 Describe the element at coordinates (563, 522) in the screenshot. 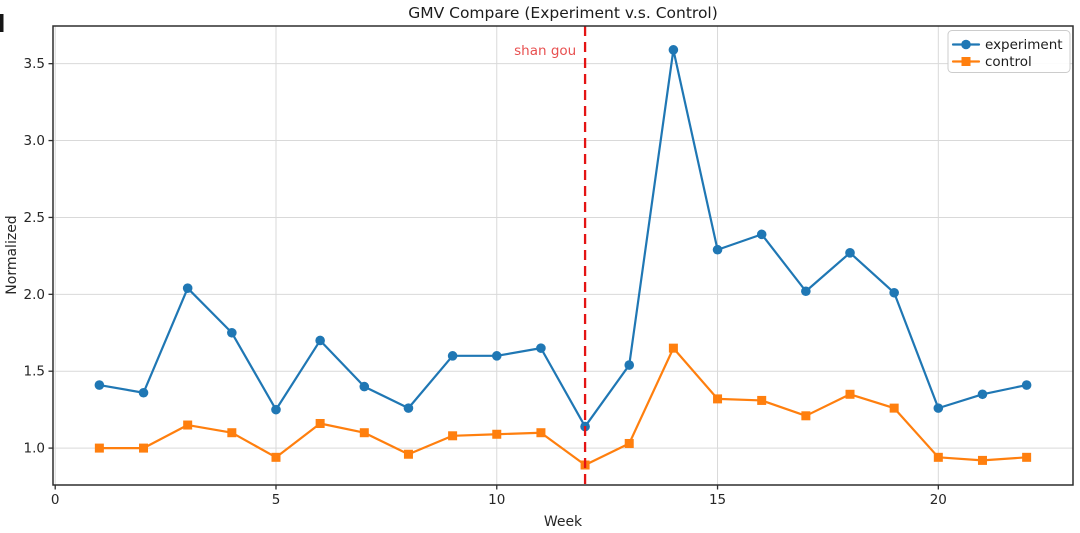

I see `x-axis-label: Week` at that location.